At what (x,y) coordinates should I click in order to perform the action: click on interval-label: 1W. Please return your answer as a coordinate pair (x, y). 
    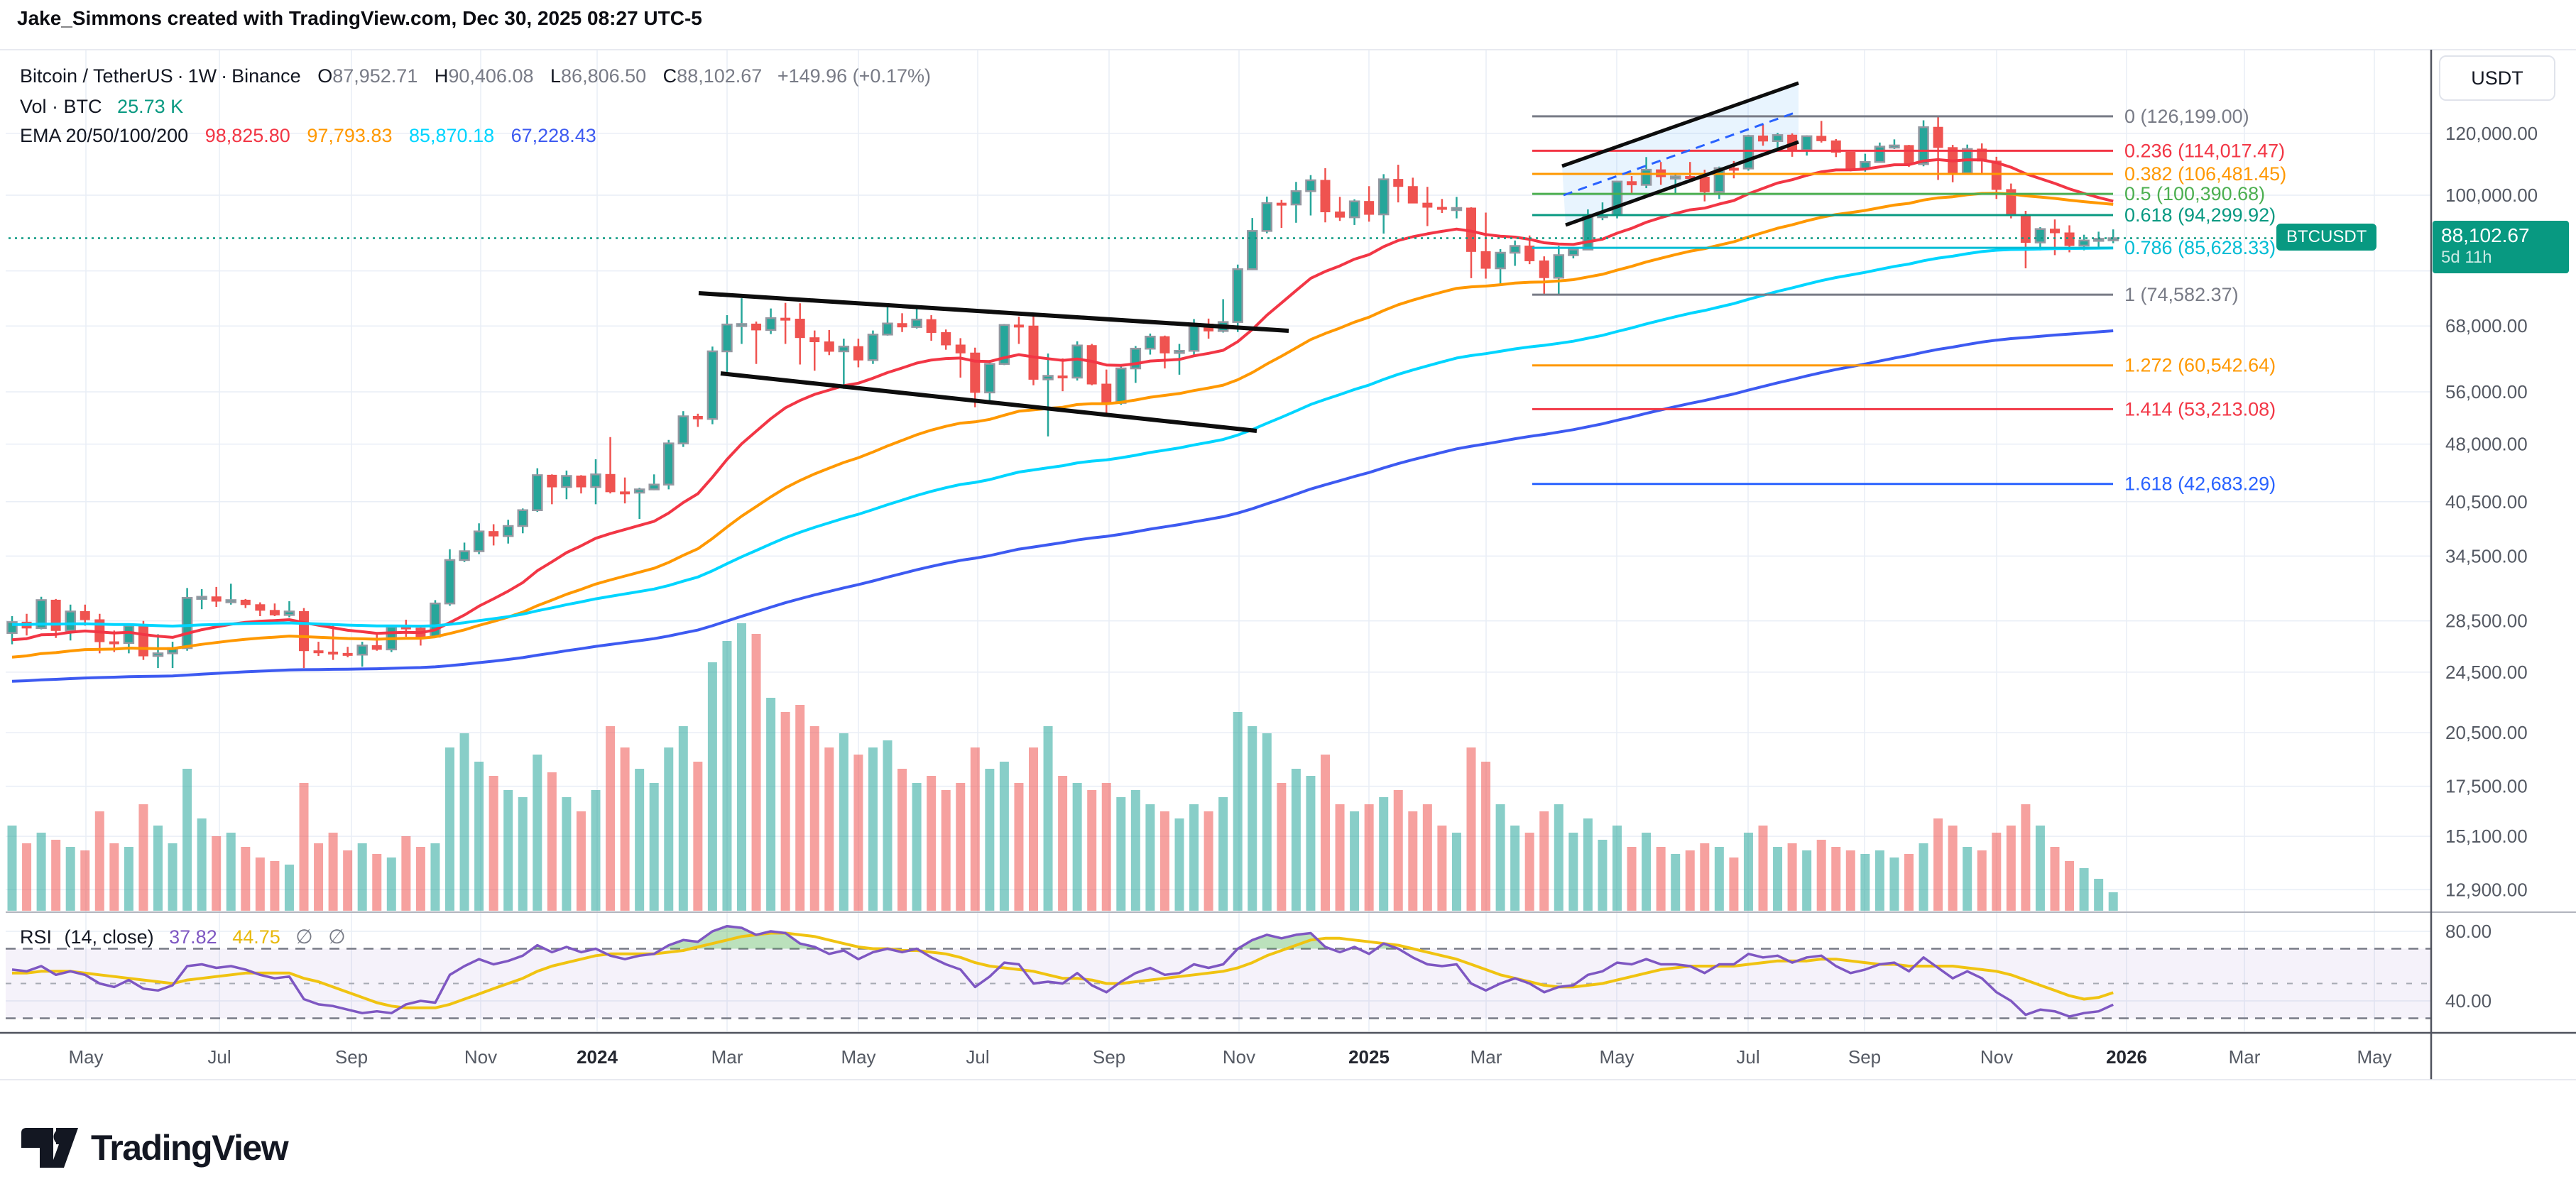
    Looking at the image, I should click on (202, 76).